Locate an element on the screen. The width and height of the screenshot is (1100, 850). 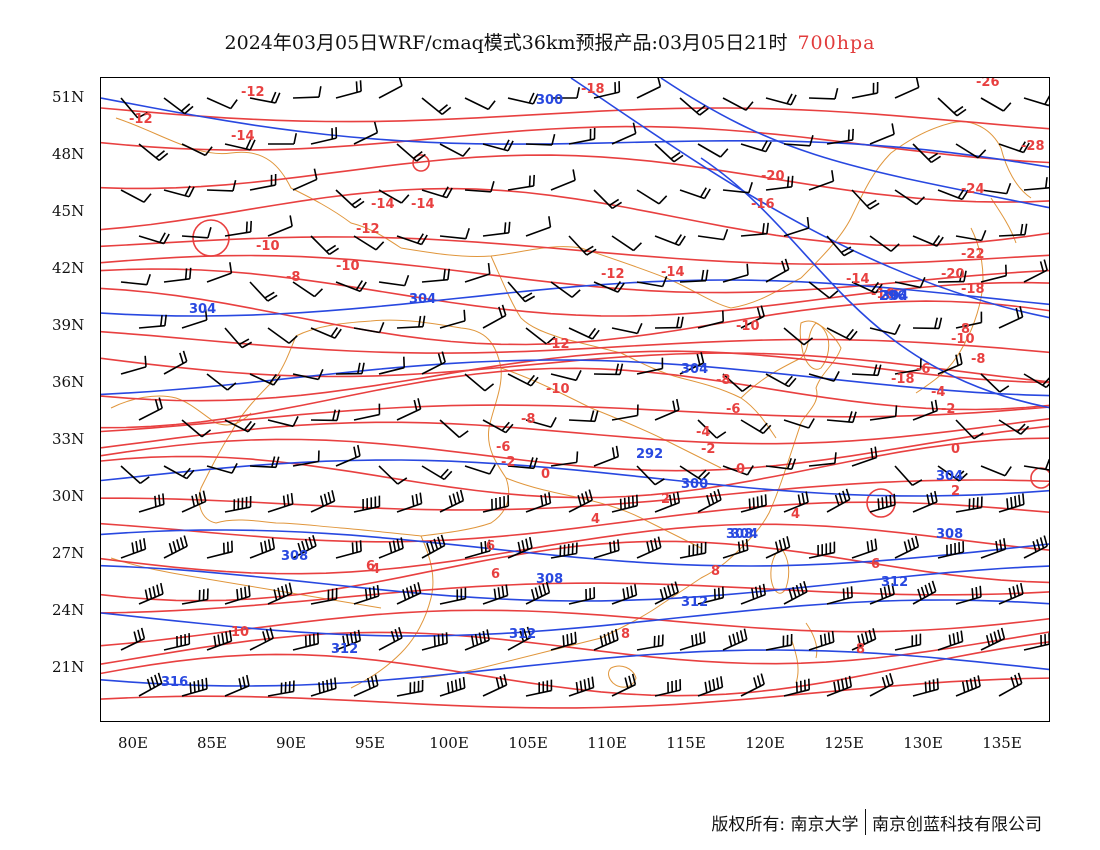
longitude-label: 100E is located at coordinates (449, 743).